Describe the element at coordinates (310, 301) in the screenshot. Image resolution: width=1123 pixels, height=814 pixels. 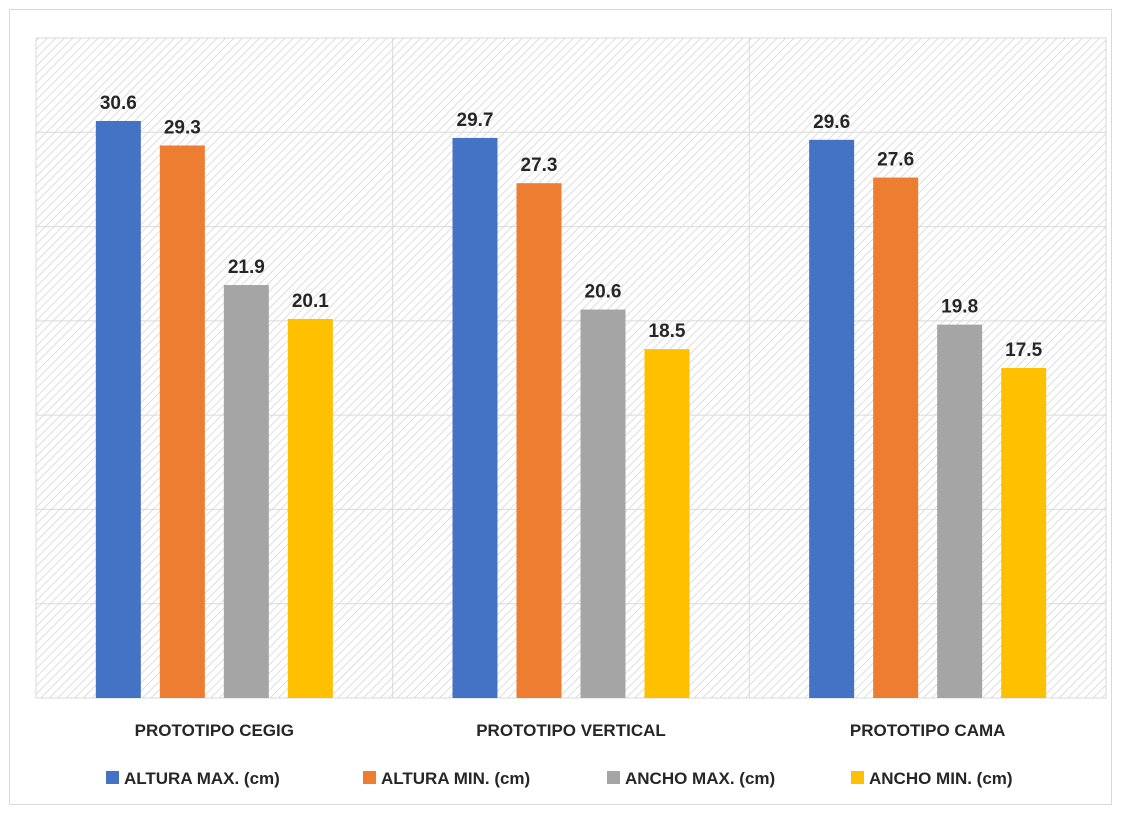
I see `data-label: 20.1` at that location.